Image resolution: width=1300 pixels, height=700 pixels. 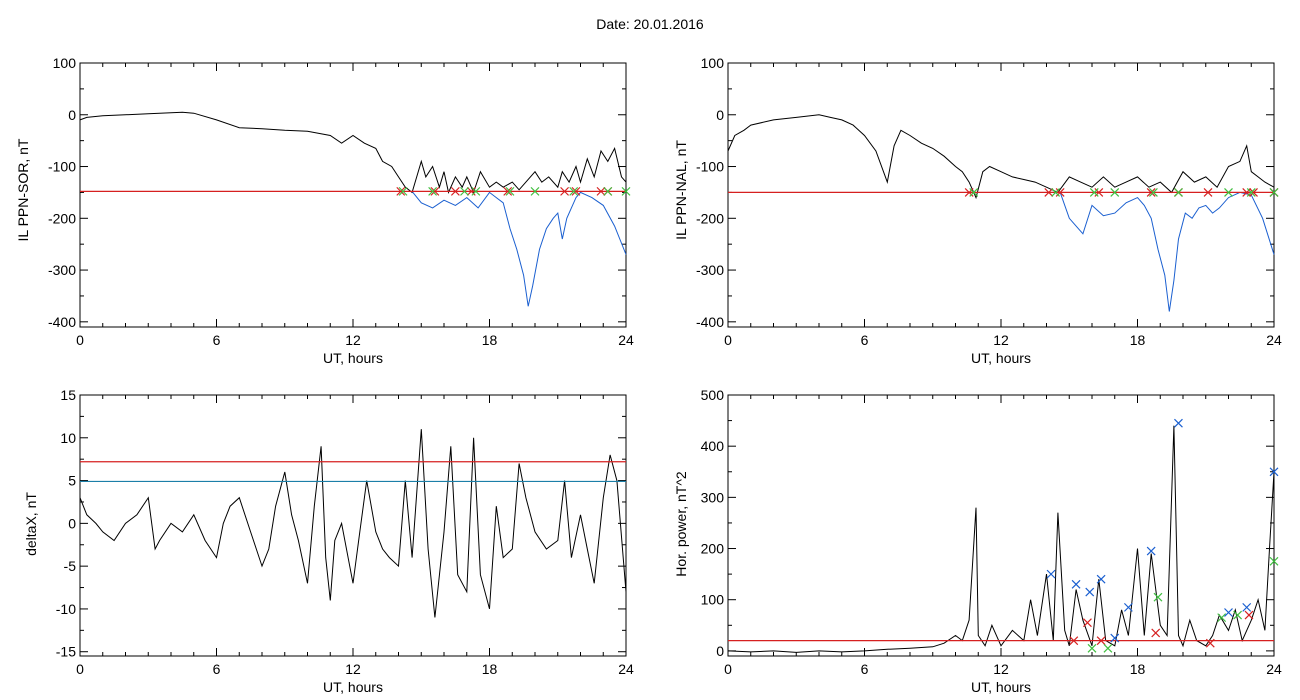 I want to click on y-tick-label: -5, so click(x=70, y=566).